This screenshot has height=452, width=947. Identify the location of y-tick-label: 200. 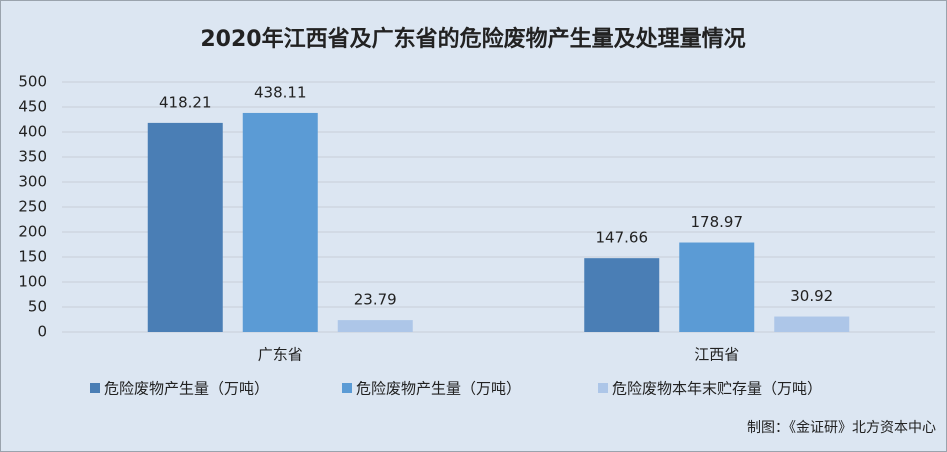
(32, 232).